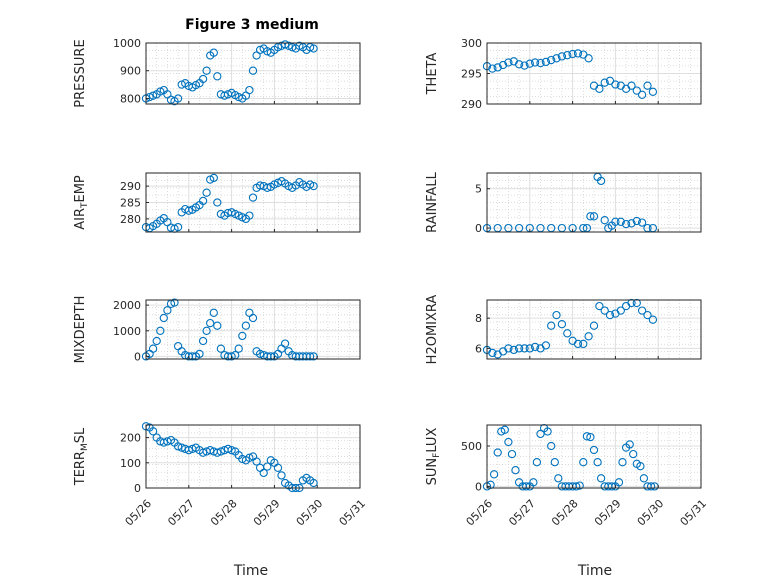  What do you see at coordinates (137, 488) in the screenshot?
I see `y-tick-label: 0` at bounding box center [137, 488].